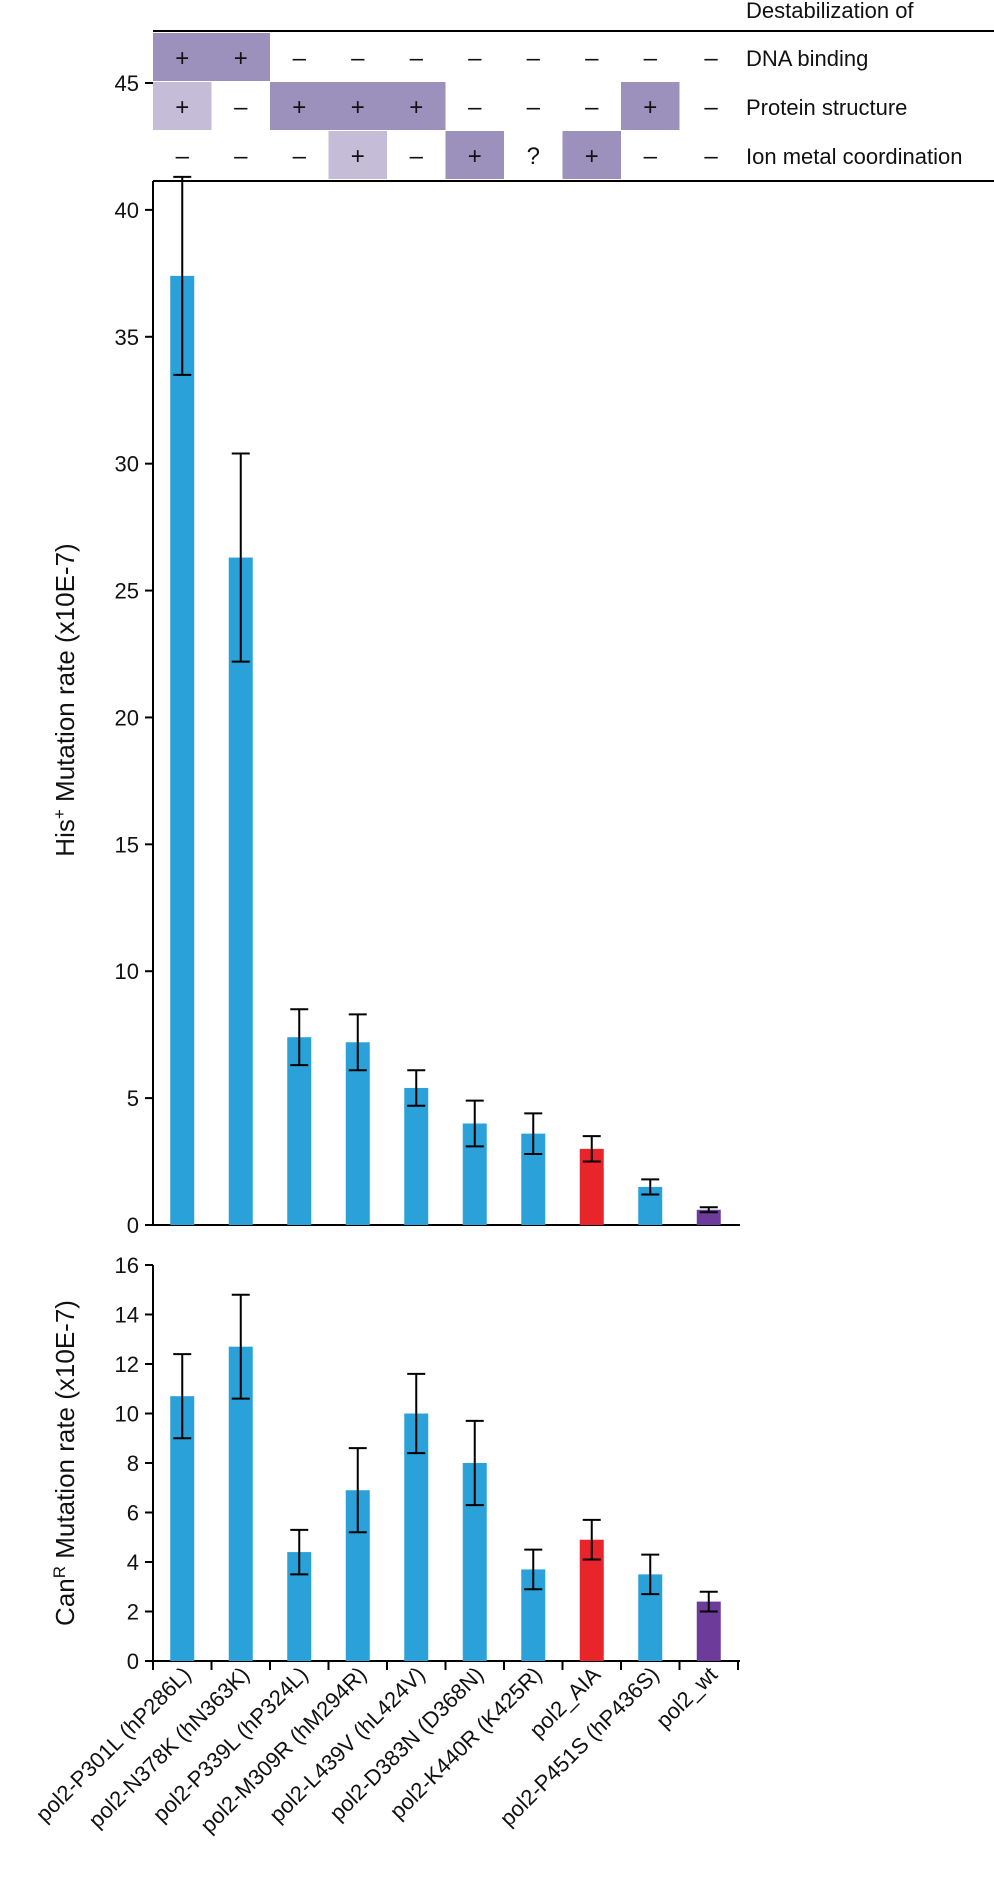 The image size is (994, 1886). I want to click on can-y-tick-label: 8, so click(133, 1463).